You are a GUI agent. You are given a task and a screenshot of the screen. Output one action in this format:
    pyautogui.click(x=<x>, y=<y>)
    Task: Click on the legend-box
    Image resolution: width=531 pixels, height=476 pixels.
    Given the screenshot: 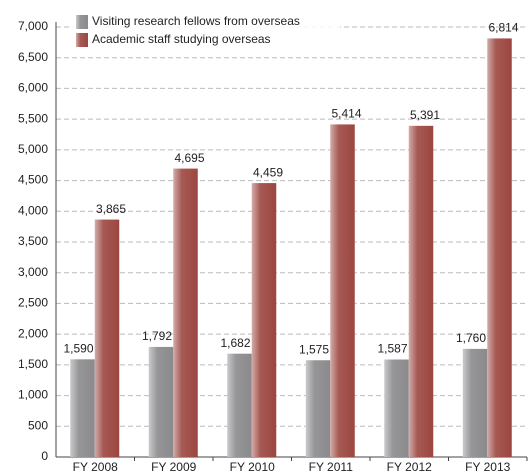 What is the action you would take?
    pyautogui.click(x=205, y=31)
    